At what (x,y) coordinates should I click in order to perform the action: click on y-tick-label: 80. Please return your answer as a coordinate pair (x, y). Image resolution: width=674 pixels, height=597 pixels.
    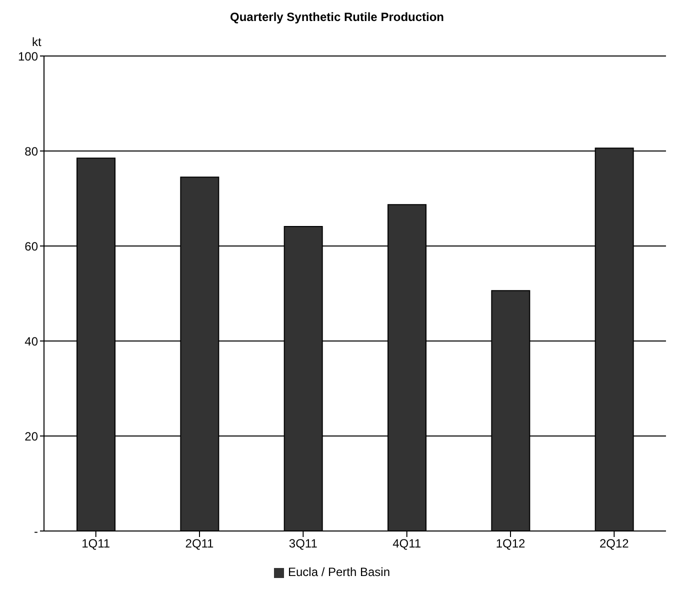
    Looking at the image, I should click on (31, 151).